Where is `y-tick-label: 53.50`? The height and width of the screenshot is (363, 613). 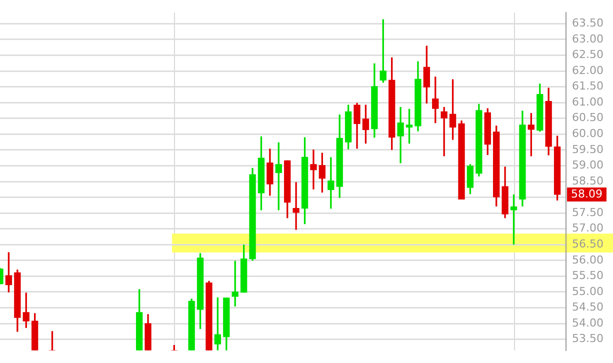 y-tick-label: 53.50 is located at coordinates (588, 339).